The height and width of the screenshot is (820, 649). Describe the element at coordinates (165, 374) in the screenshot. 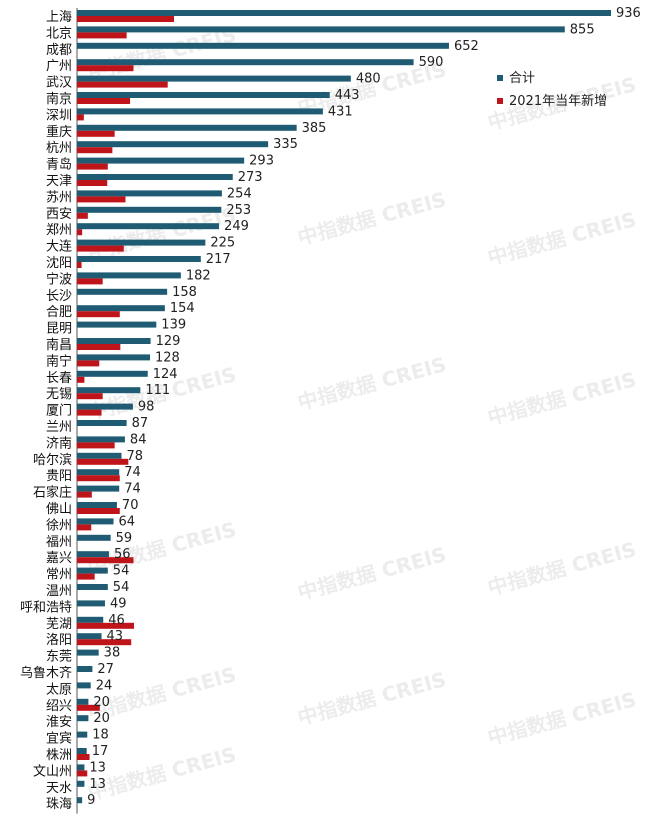

I see `value-label: 124` at that location.